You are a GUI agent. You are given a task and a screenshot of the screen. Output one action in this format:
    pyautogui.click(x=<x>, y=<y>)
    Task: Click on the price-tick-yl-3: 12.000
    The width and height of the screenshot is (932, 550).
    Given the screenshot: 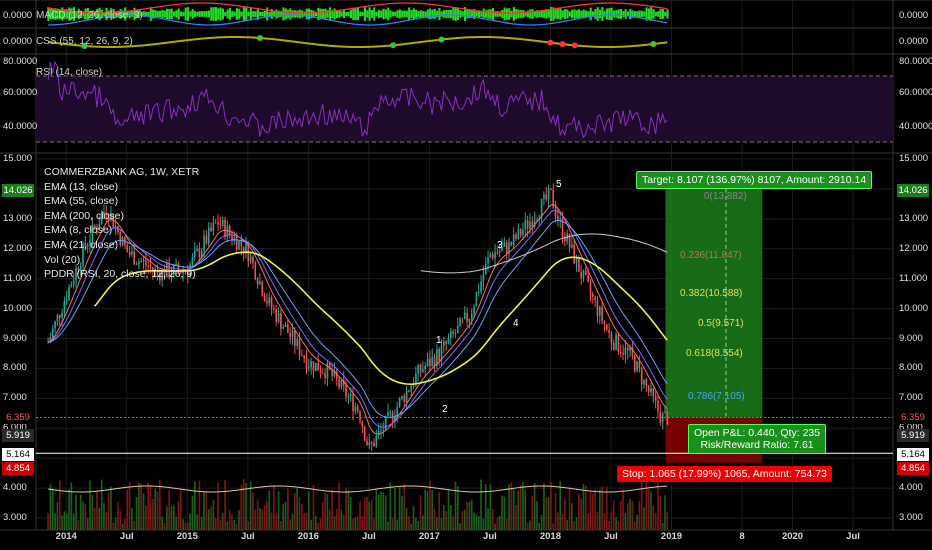 What is the action you would take?
    pyautogui.click(x=914, y=248)
    